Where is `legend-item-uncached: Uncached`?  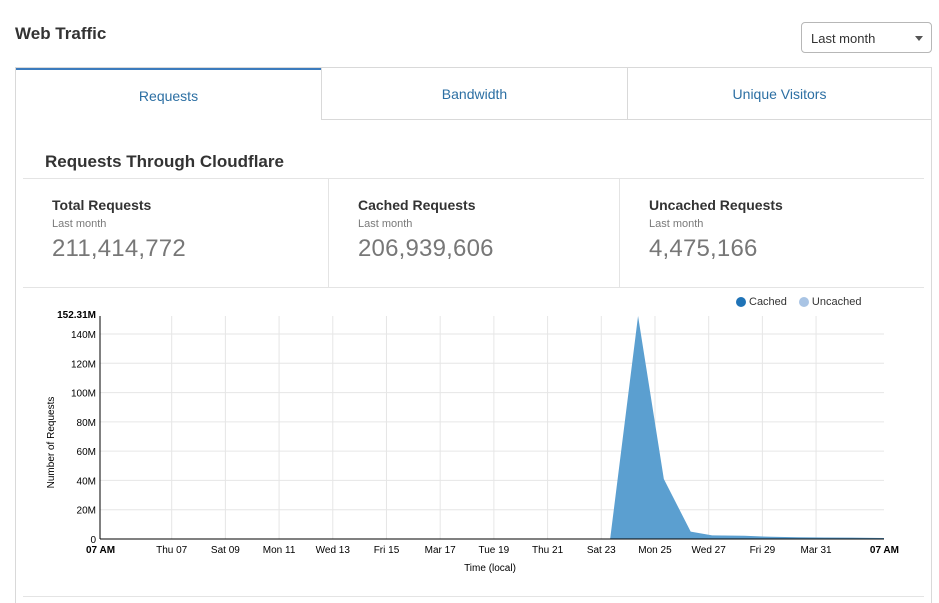
legend-item-uncached: Uncached is located at coordinates (830, 302).